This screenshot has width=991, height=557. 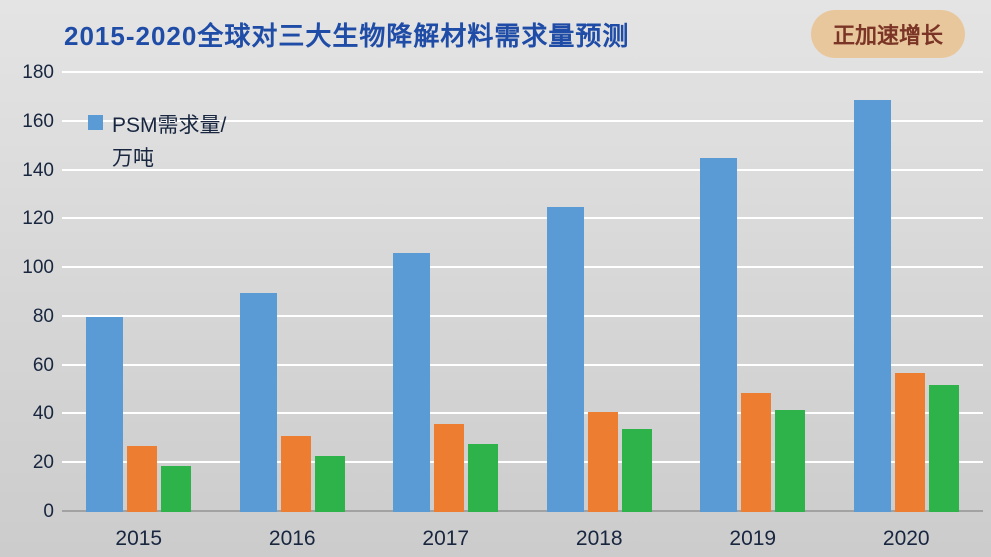 I want to click on chart-legend: PSM需求量/ 万吨, so click(x=157, y=142).